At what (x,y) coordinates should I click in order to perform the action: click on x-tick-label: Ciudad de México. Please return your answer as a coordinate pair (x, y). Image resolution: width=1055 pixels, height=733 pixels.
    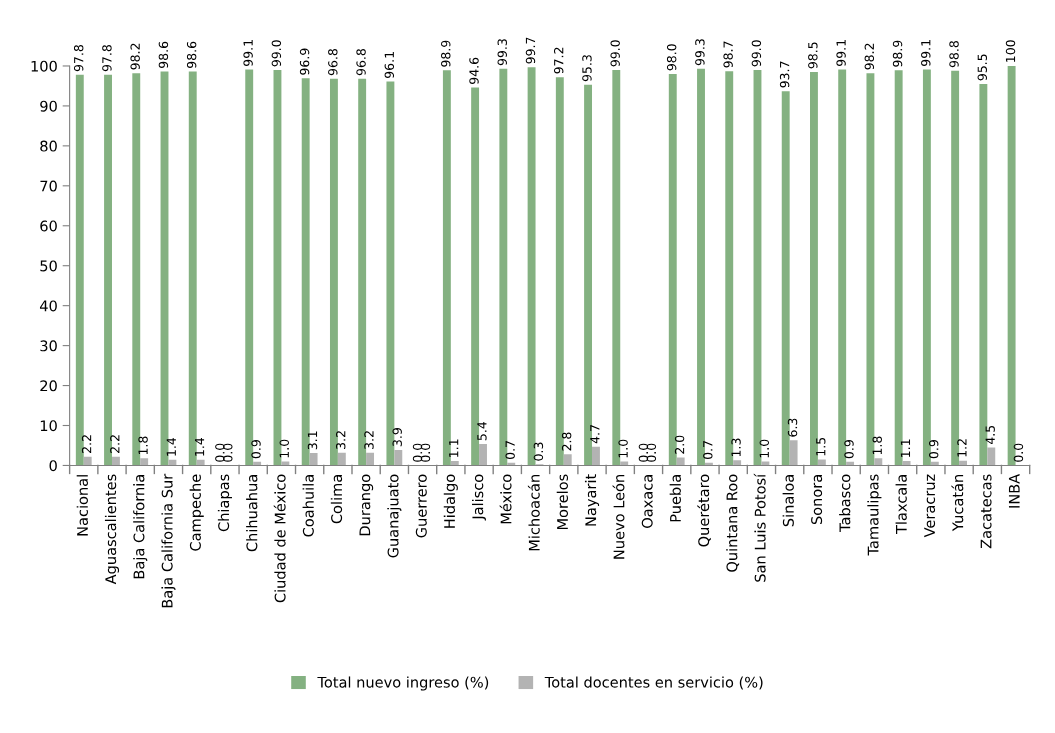
    Looking at the image, I should click on (279, 538).